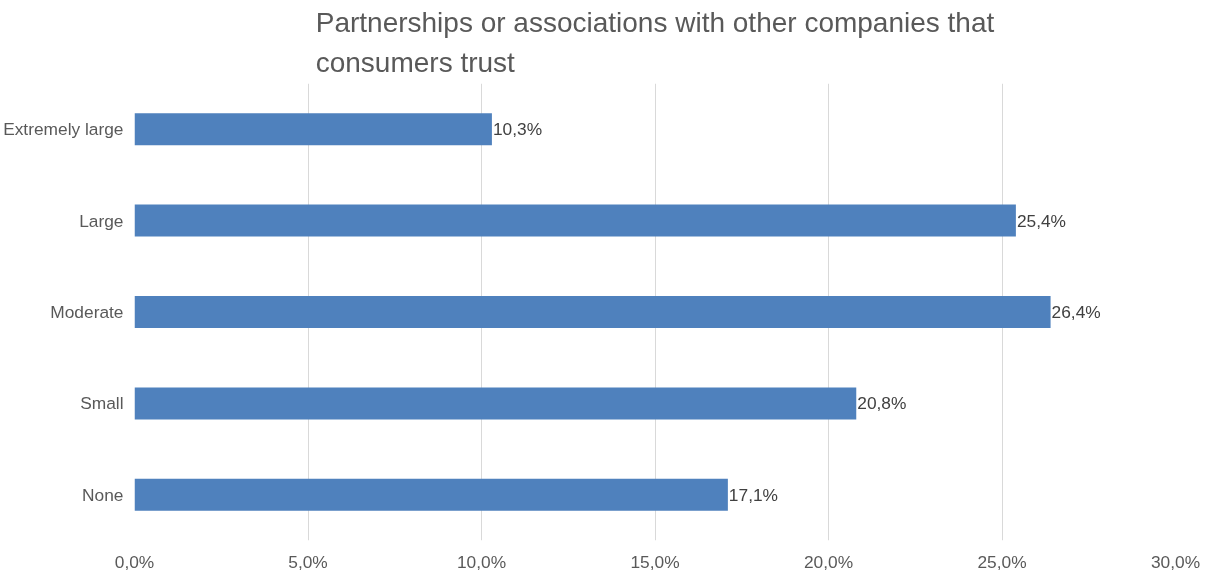 The width and height of the screenshot is (1206, 578). Describe the element at coordinates (517, 129) in the screenshot. I see `data-label: 10,3%` at that location.